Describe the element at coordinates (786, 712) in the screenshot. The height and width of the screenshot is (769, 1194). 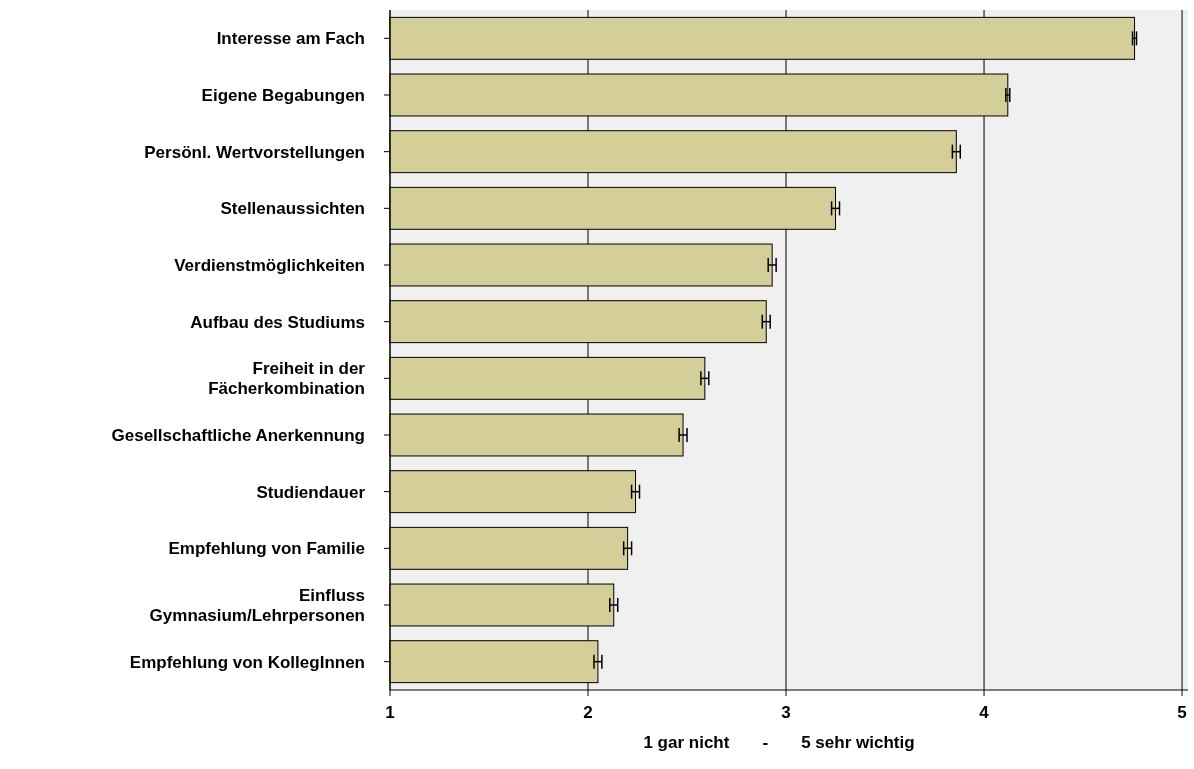
I see `x-tick-label: 3` at that location.